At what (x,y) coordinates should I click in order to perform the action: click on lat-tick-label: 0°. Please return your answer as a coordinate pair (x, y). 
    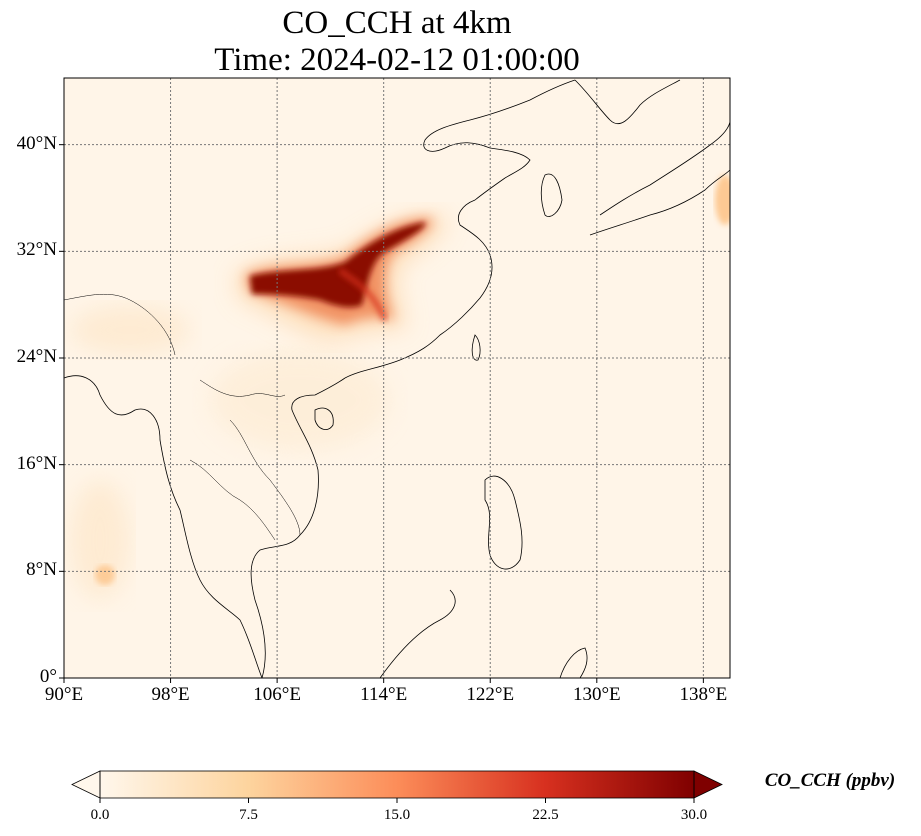
    Looking at the image, I should click on (48, 676).